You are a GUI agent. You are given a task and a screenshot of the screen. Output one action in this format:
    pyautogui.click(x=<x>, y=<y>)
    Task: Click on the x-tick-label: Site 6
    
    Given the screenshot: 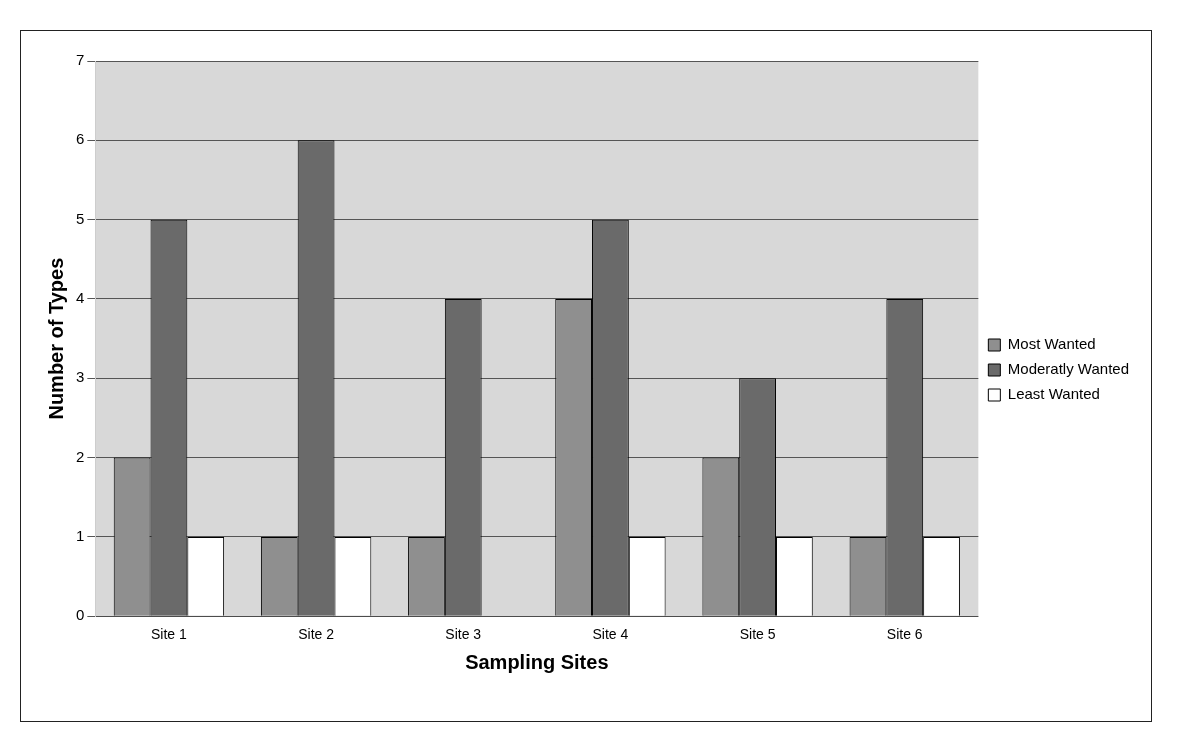 What is the action you would take?
    pyautogui.click(x=904, y=634)
    